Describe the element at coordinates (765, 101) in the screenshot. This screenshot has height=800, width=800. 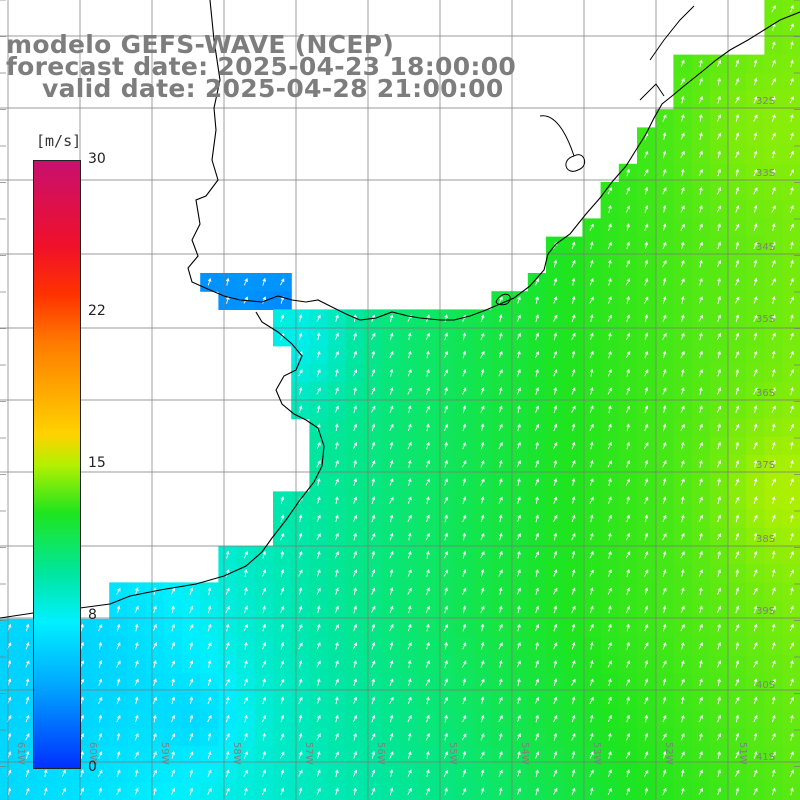
I see `lat-label: 32S` at that location.